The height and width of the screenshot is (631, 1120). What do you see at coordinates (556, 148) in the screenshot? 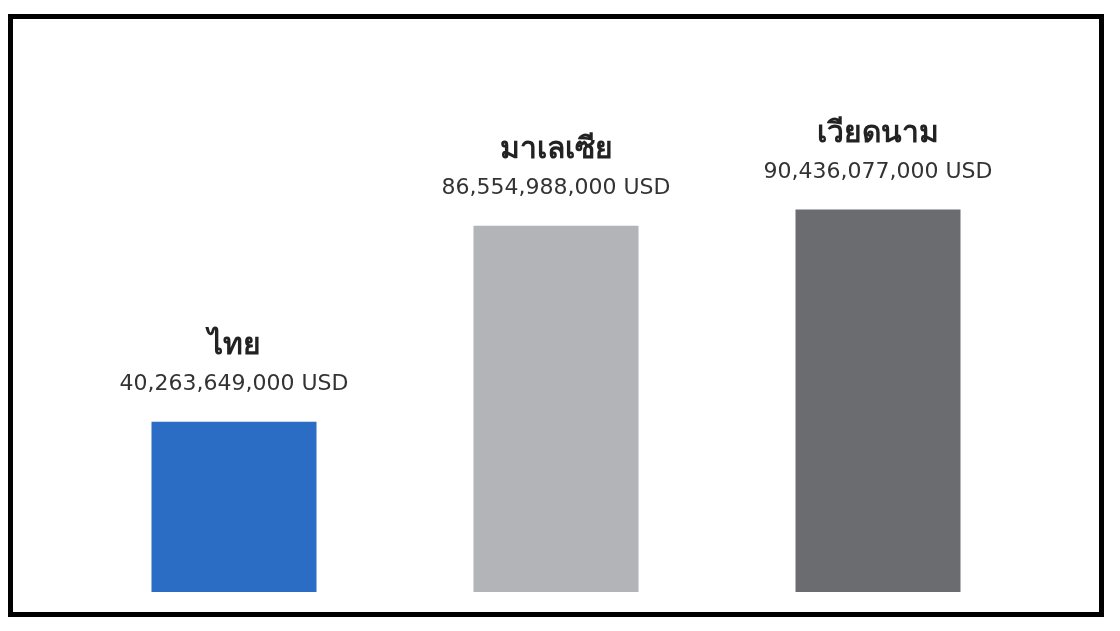
I see `x-tick-label: มาเลเซีย` at bounding box center [556, 148].